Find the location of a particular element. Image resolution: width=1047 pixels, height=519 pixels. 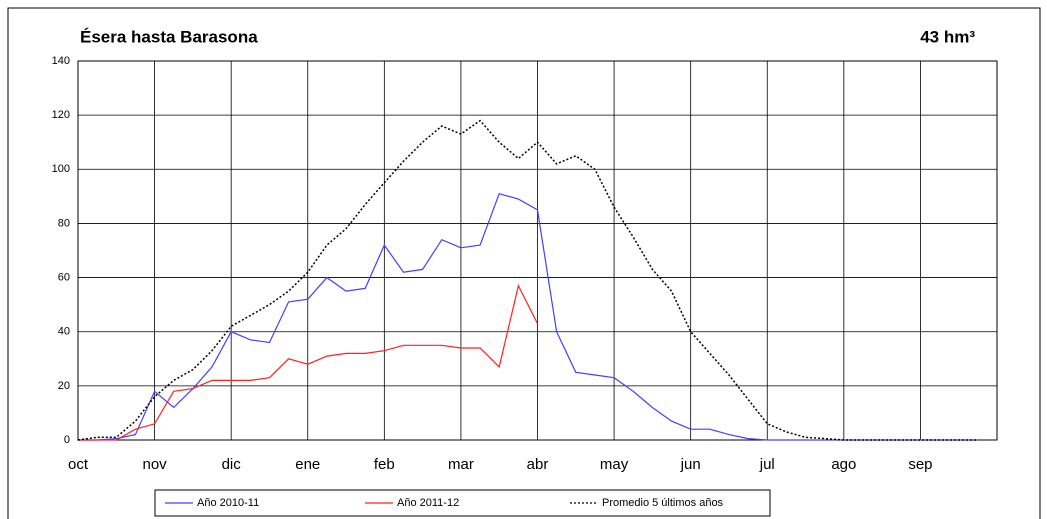

x-tick-label: ago is located at coordinates (843, 464).